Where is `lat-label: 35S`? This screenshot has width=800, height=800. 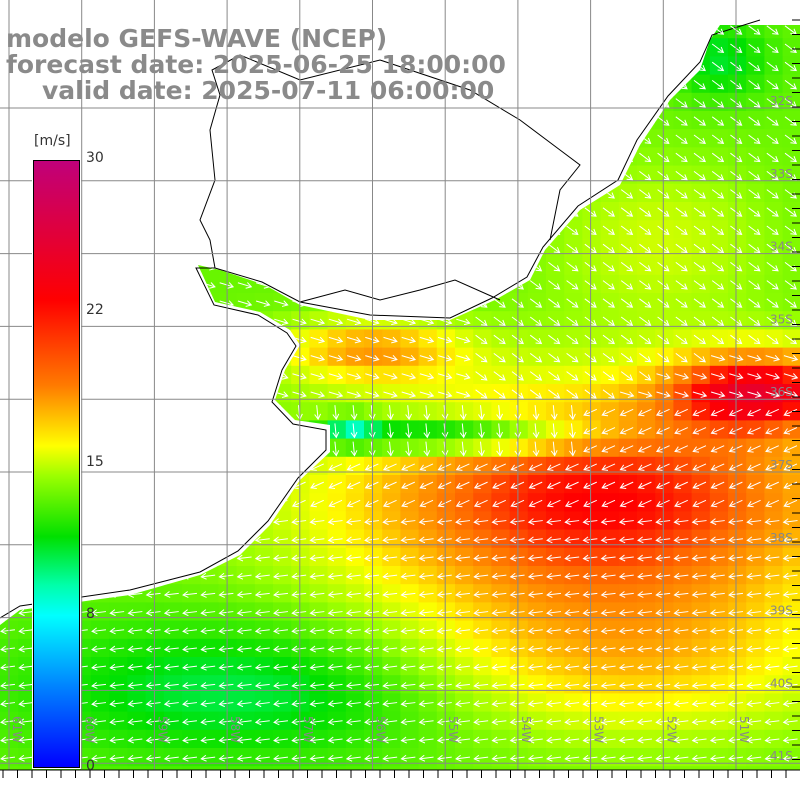
lat-label: 35S is located at coordinates (781, 319).